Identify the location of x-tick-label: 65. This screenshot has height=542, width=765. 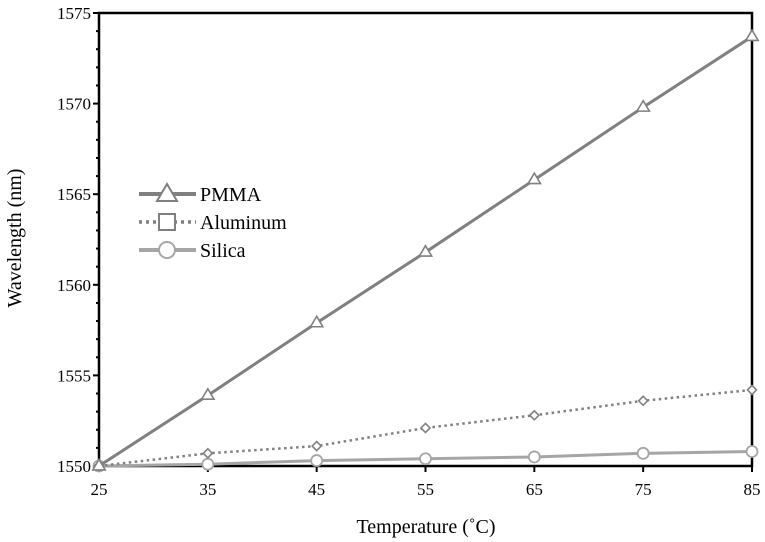
(534, 489).